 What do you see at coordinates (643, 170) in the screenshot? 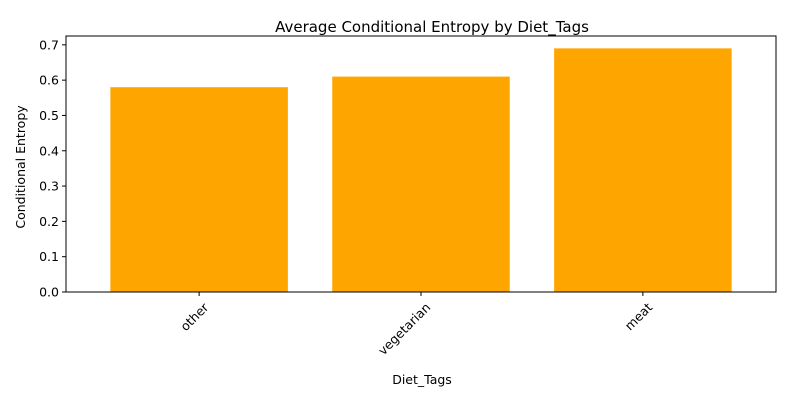
I see `bar-meat` at bounding box center [643, 170].